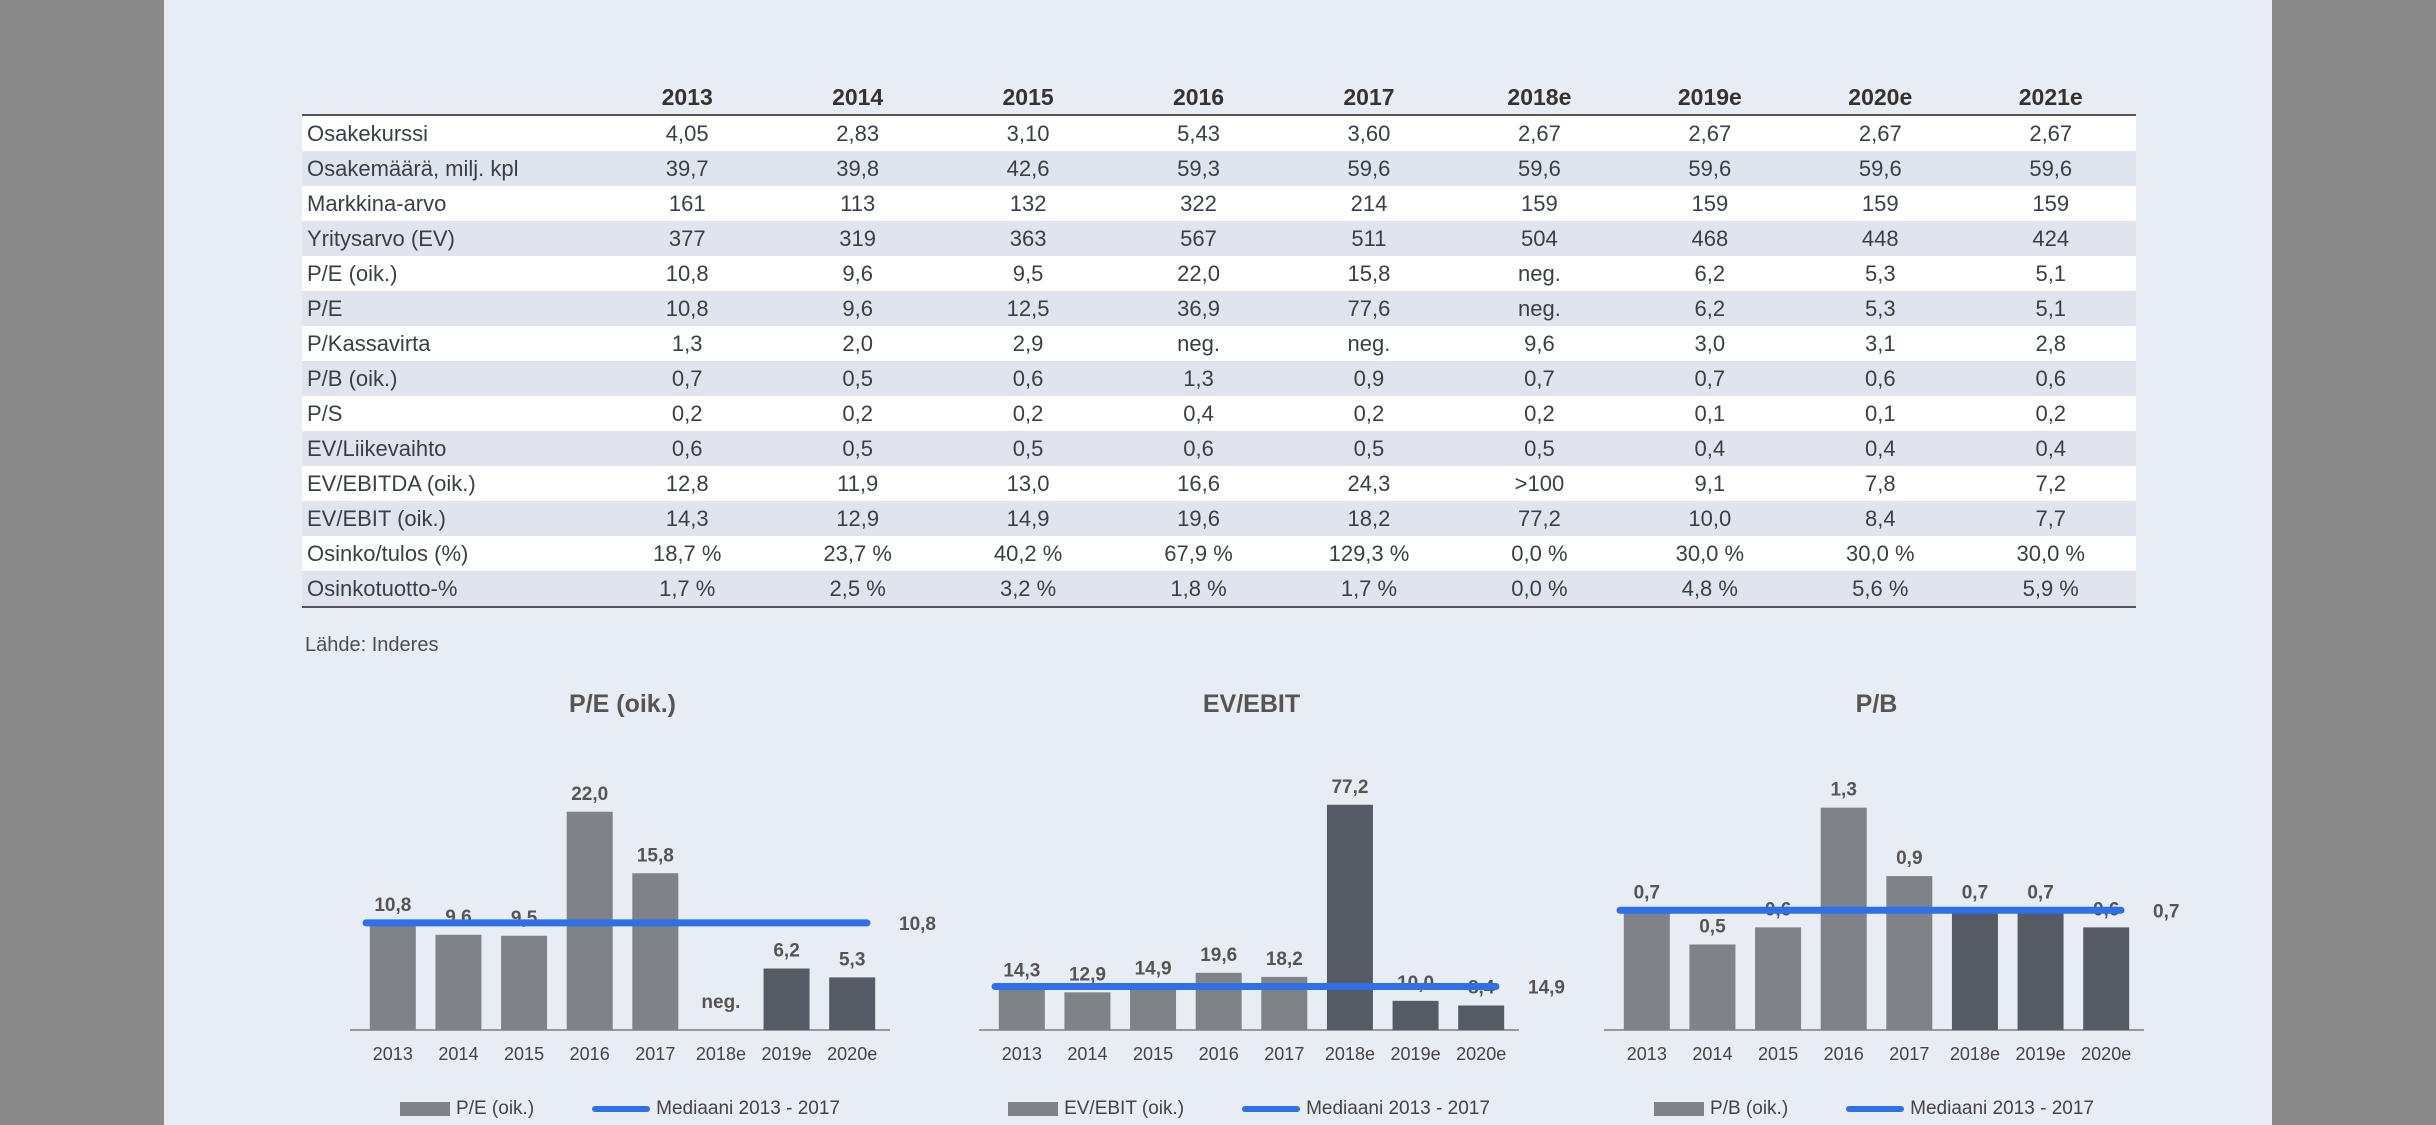 The image size is (2436, 1125). Describe the element at coordinates (1369, 273) in the screenshot. I see `table-cell: 15,8` at that location.